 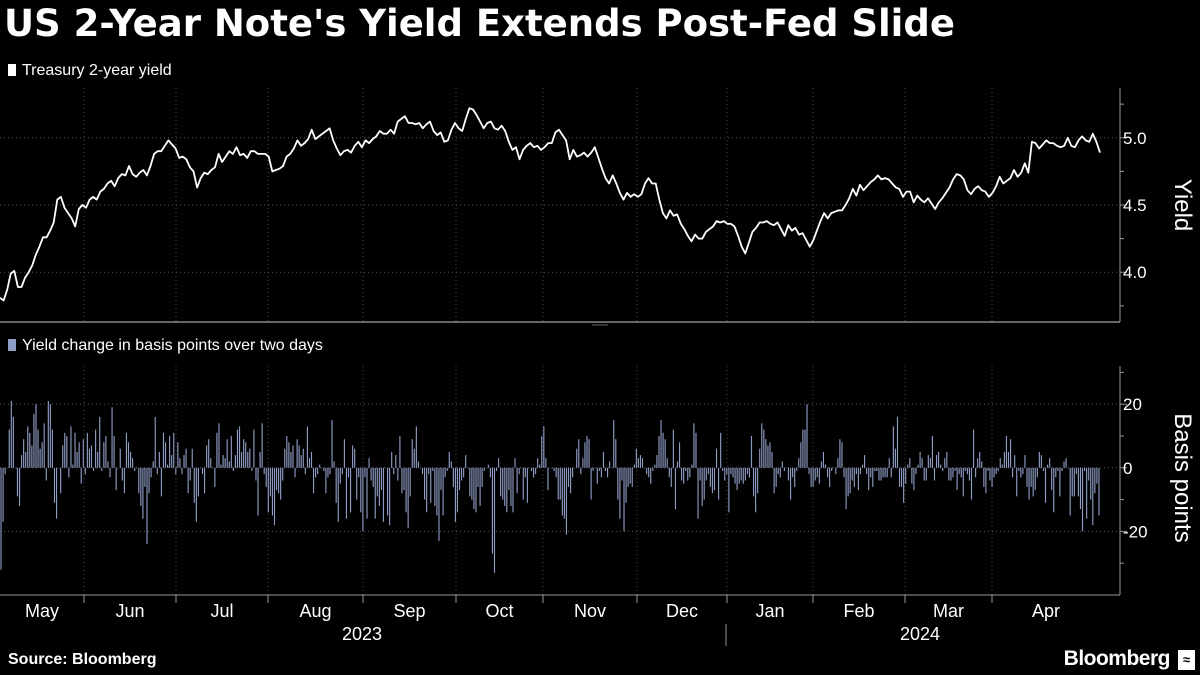 What do you see at coordinates (682, 611) in the screenshot?
I see `month-label: Dec` at bounding box center [682, 611].